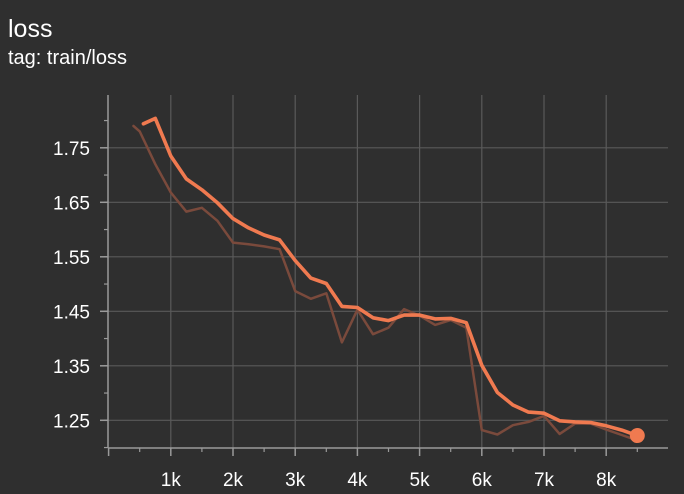 The image size is (684, 494). I want to click on chart-title: loss, so click(30, 29).